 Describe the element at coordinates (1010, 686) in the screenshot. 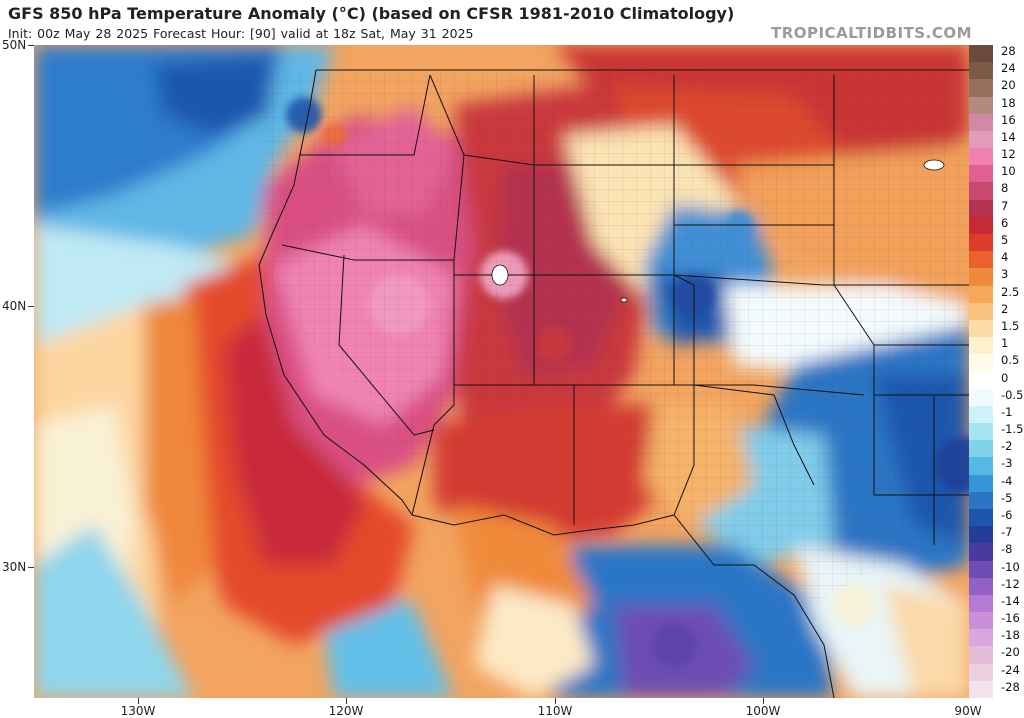

I see `legend-label: -28` at that location.